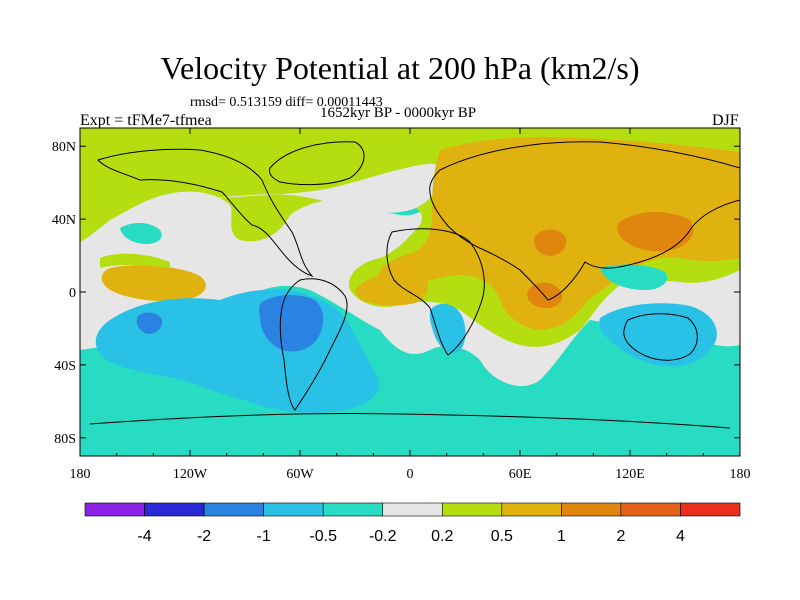 The height and width of the screenshot is (600, 800). What do you see at coordinates (141, 233) in the screenshot?
I see `contour-neg02-north-pacific` at bounding box center [141, 233].